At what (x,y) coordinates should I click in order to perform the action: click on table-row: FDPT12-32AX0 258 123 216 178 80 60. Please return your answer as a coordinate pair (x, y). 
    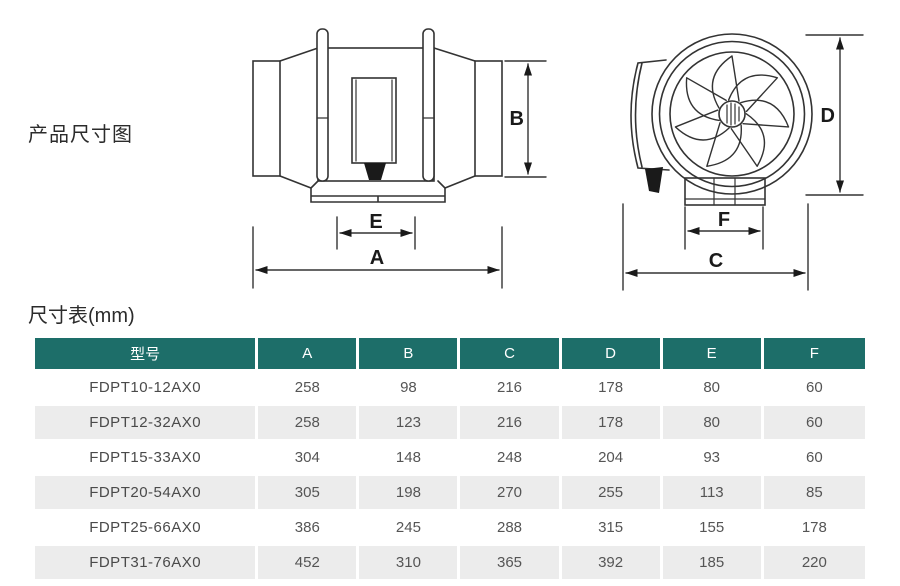
    Looking at the image, I should click on (450, 423).